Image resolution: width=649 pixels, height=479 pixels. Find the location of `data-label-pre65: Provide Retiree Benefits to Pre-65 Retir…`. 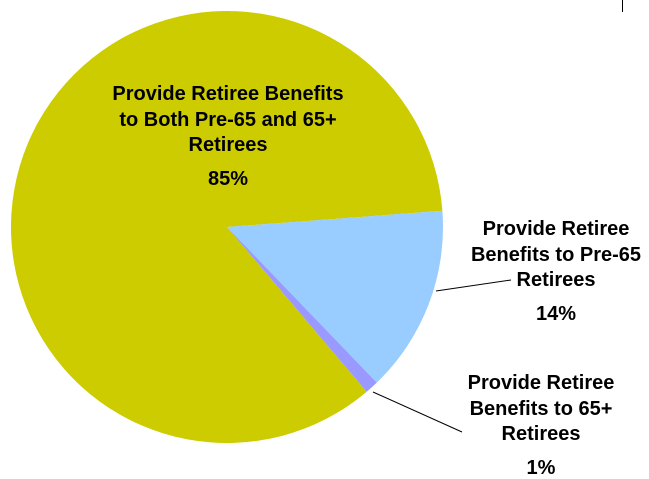

data-label-pre65: Provide Retiree Benefits to Pre-65 Retir… is located at coordinates (556, 270).